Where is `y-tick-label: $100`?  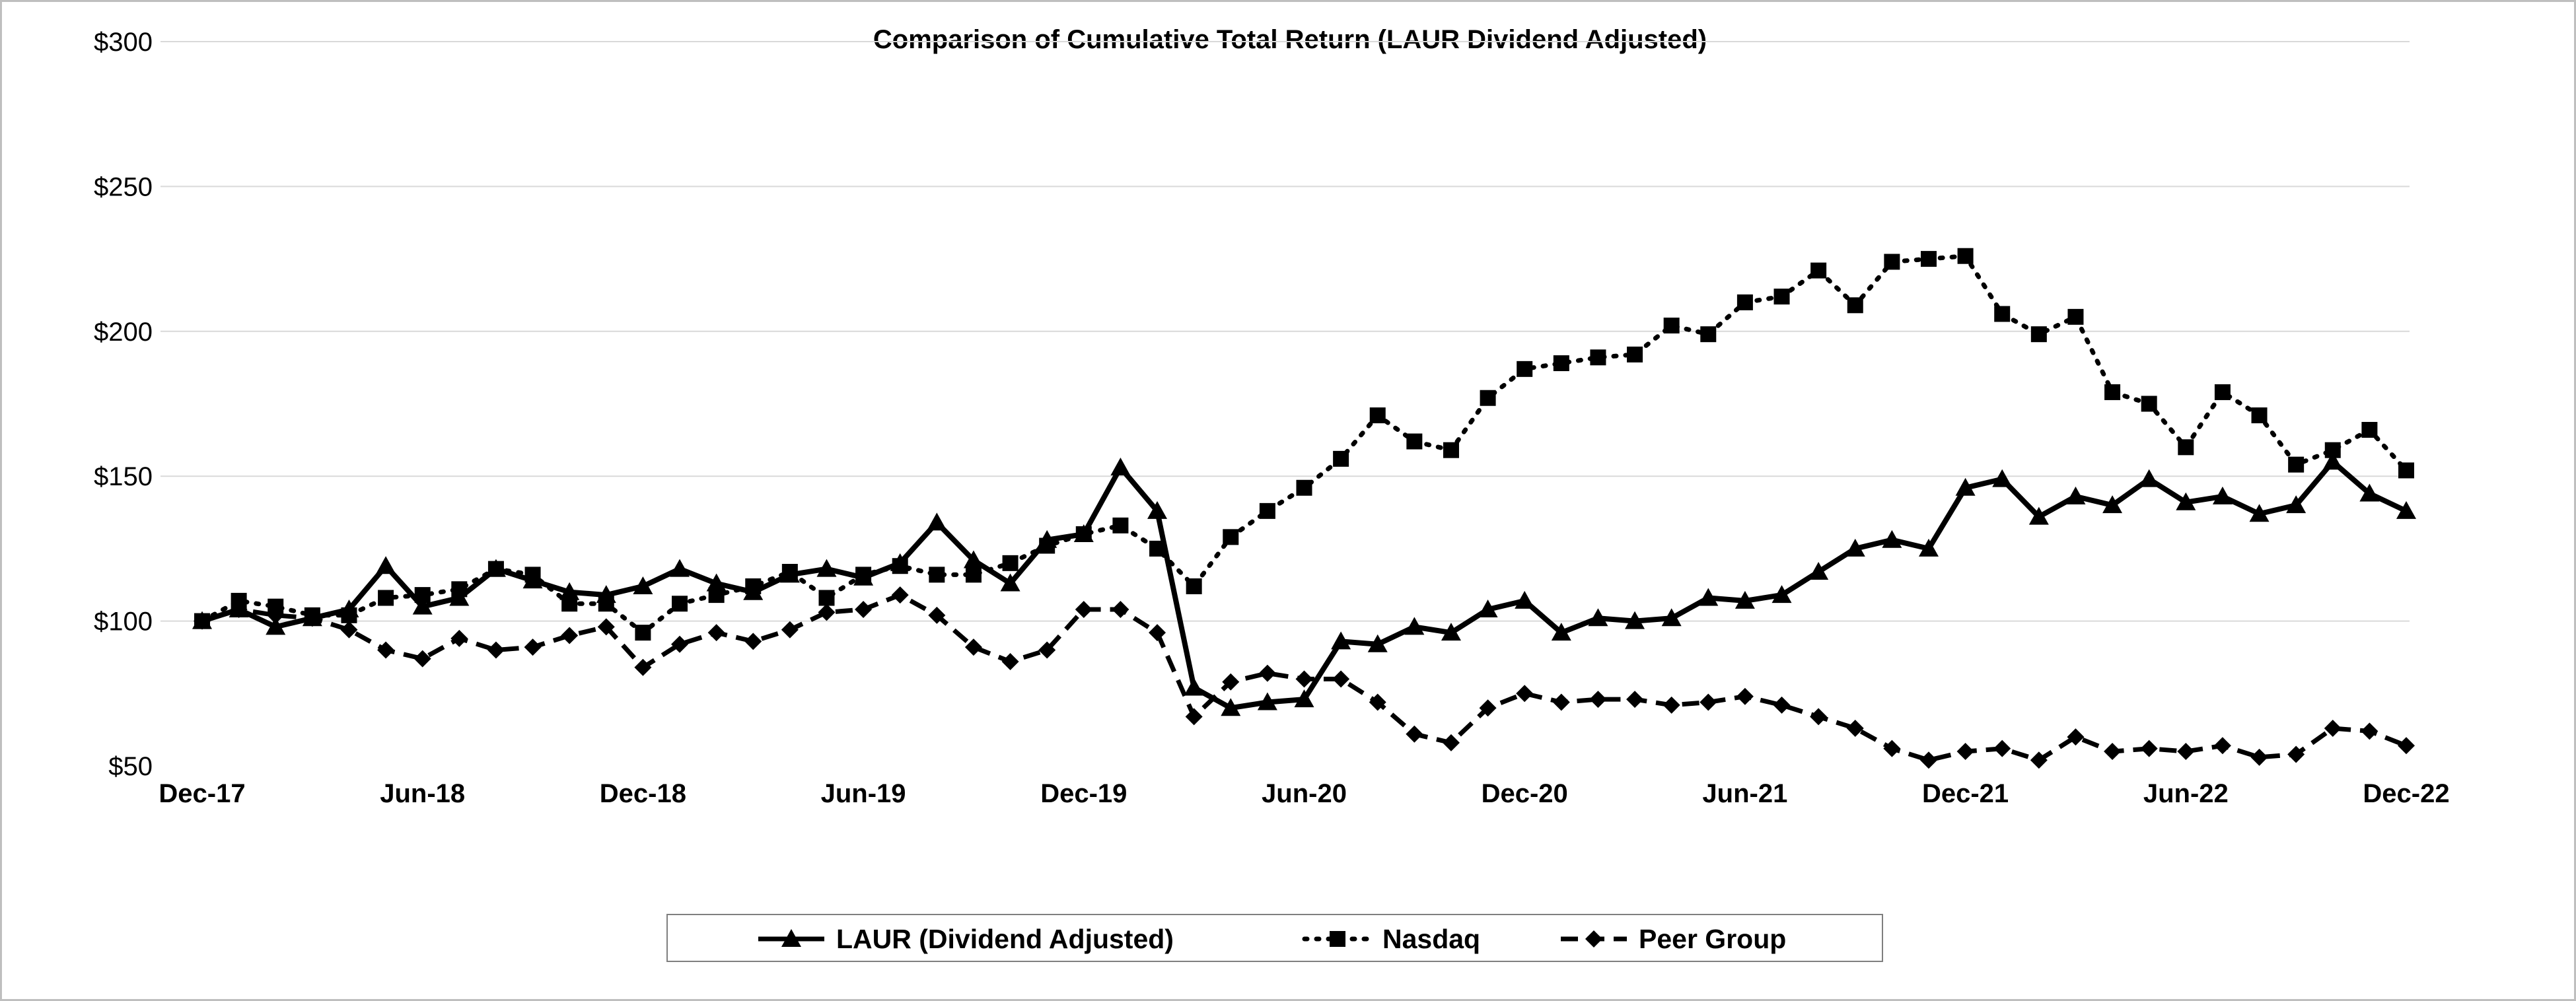
y-tick-label: $100 is located at coordinates (123, 622).